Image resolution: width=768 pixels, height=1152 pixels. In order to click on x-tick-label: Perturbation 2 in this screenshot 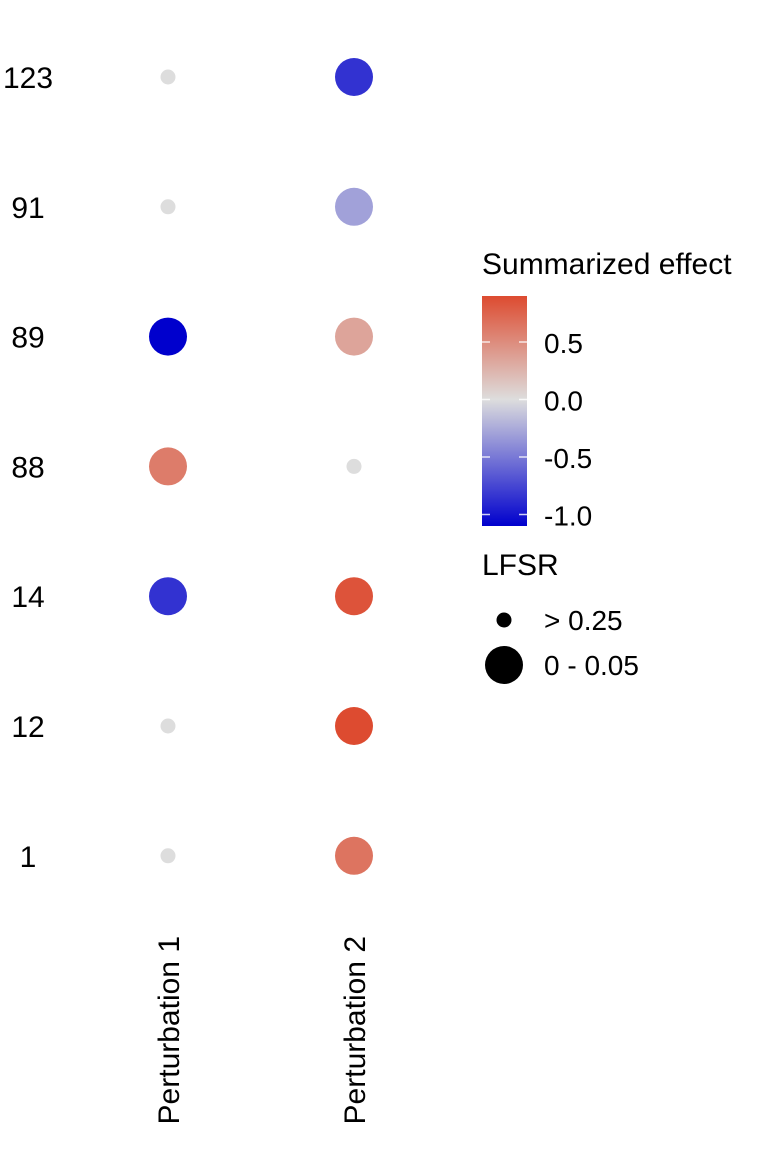, I will do `click(355, 1030)`.